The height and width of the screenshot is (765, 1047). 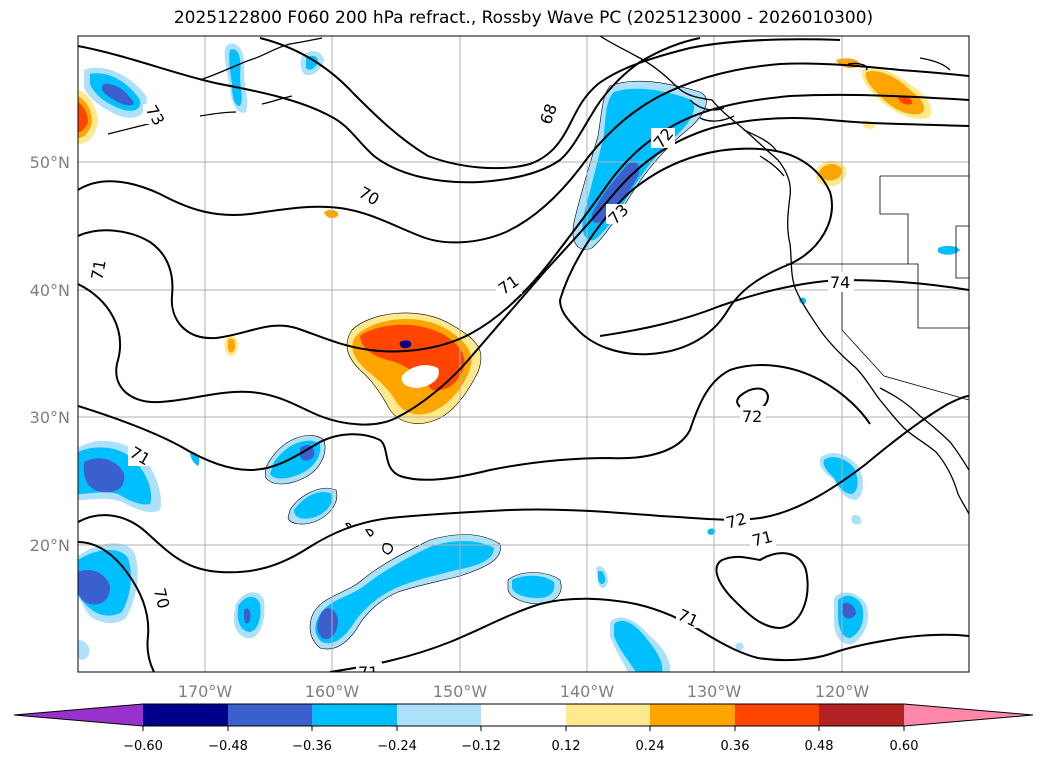 I want to click on colorbar-tick-label: 0.12, so click(x=566, y=746).